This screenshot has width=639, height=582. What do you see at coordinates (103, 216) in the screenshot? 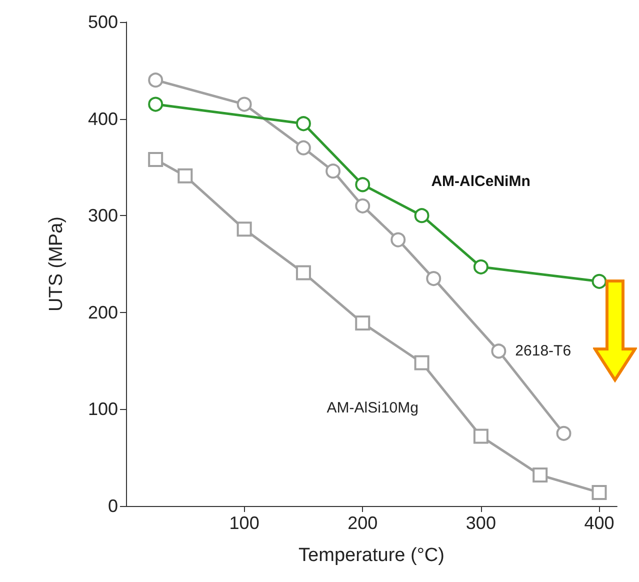
I see `y-tick-label: 300` at bounding box center [103, 216].